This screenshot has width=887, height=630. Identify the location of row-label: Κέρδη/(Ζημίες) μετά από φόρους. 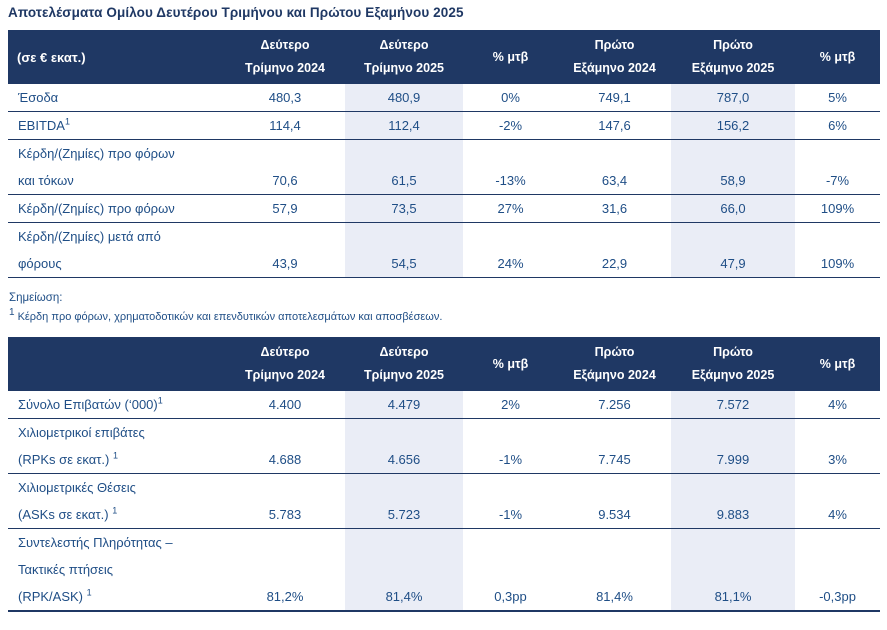
(116, 250).